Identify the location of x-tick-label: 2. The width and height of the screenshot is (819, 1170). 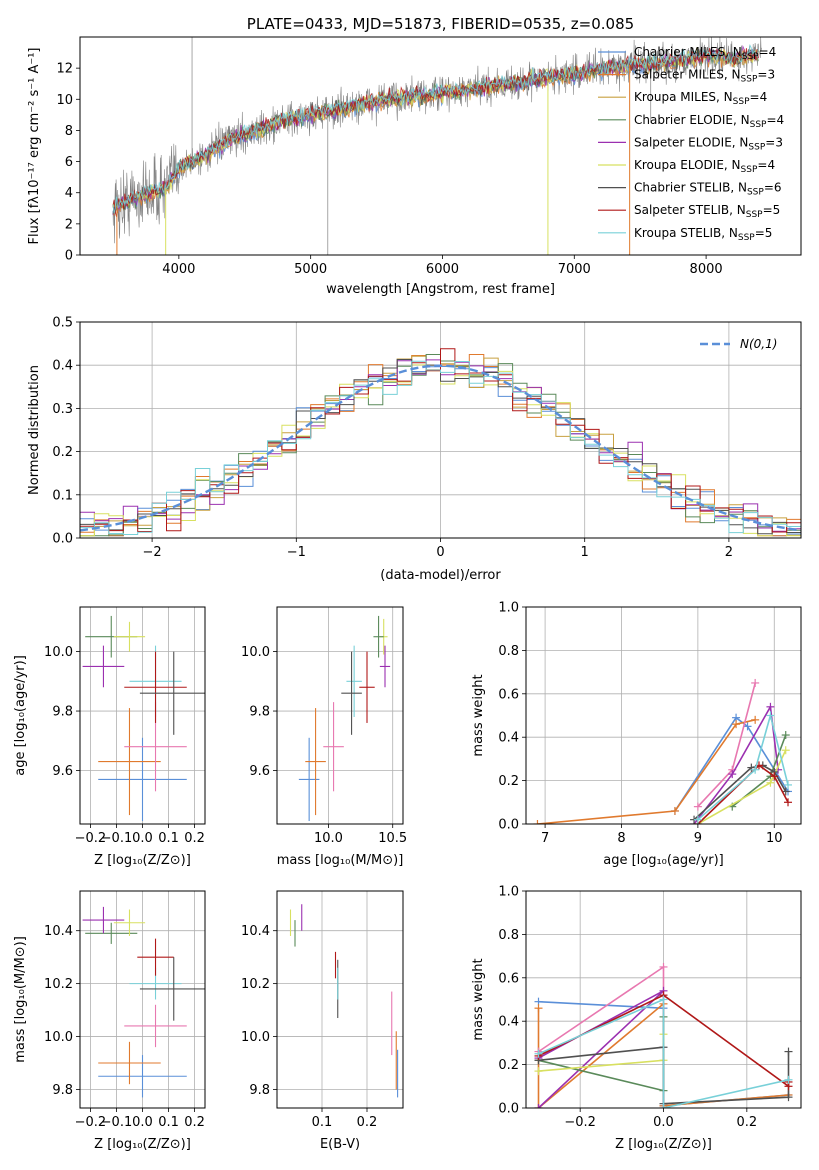
(729, 552).